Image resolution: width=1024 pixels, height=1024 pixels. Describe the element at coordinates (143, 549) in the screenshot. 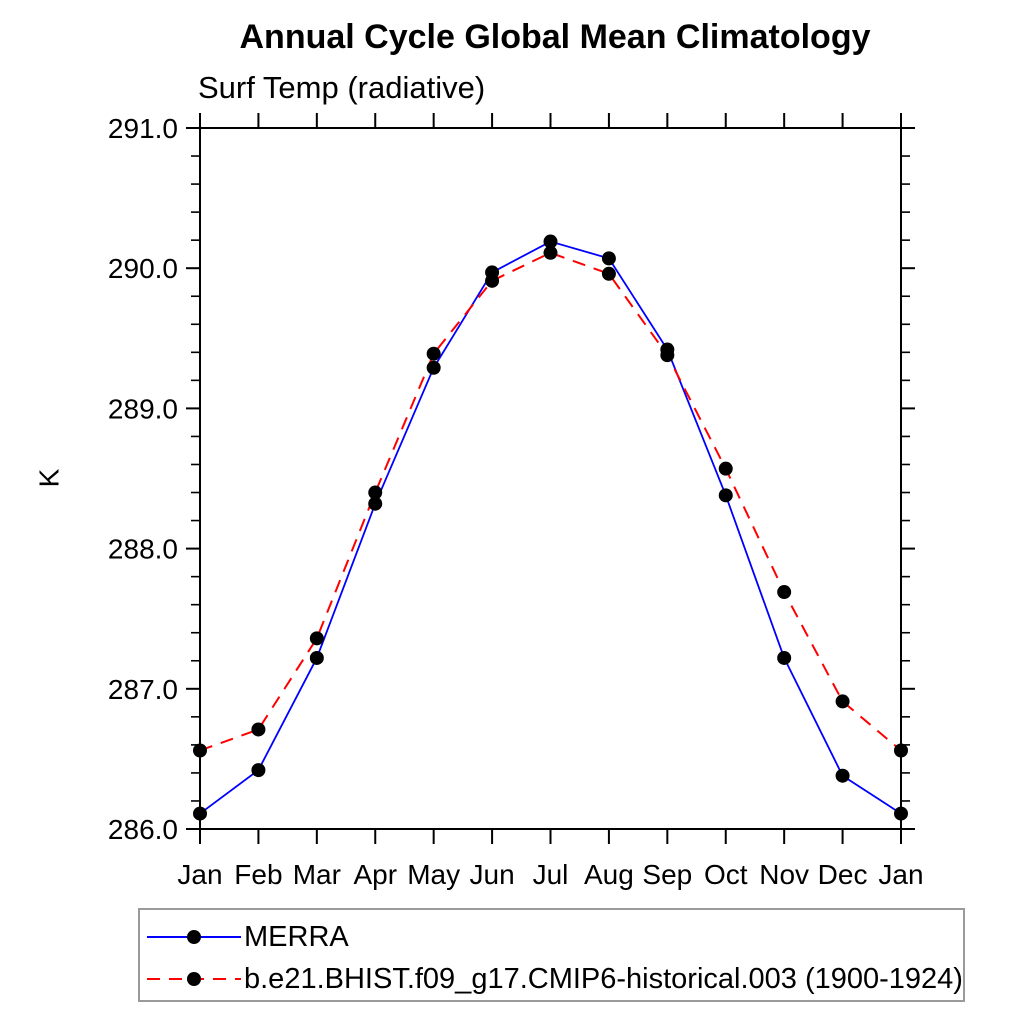

I see `y-tick-label: 288.0` at that location.